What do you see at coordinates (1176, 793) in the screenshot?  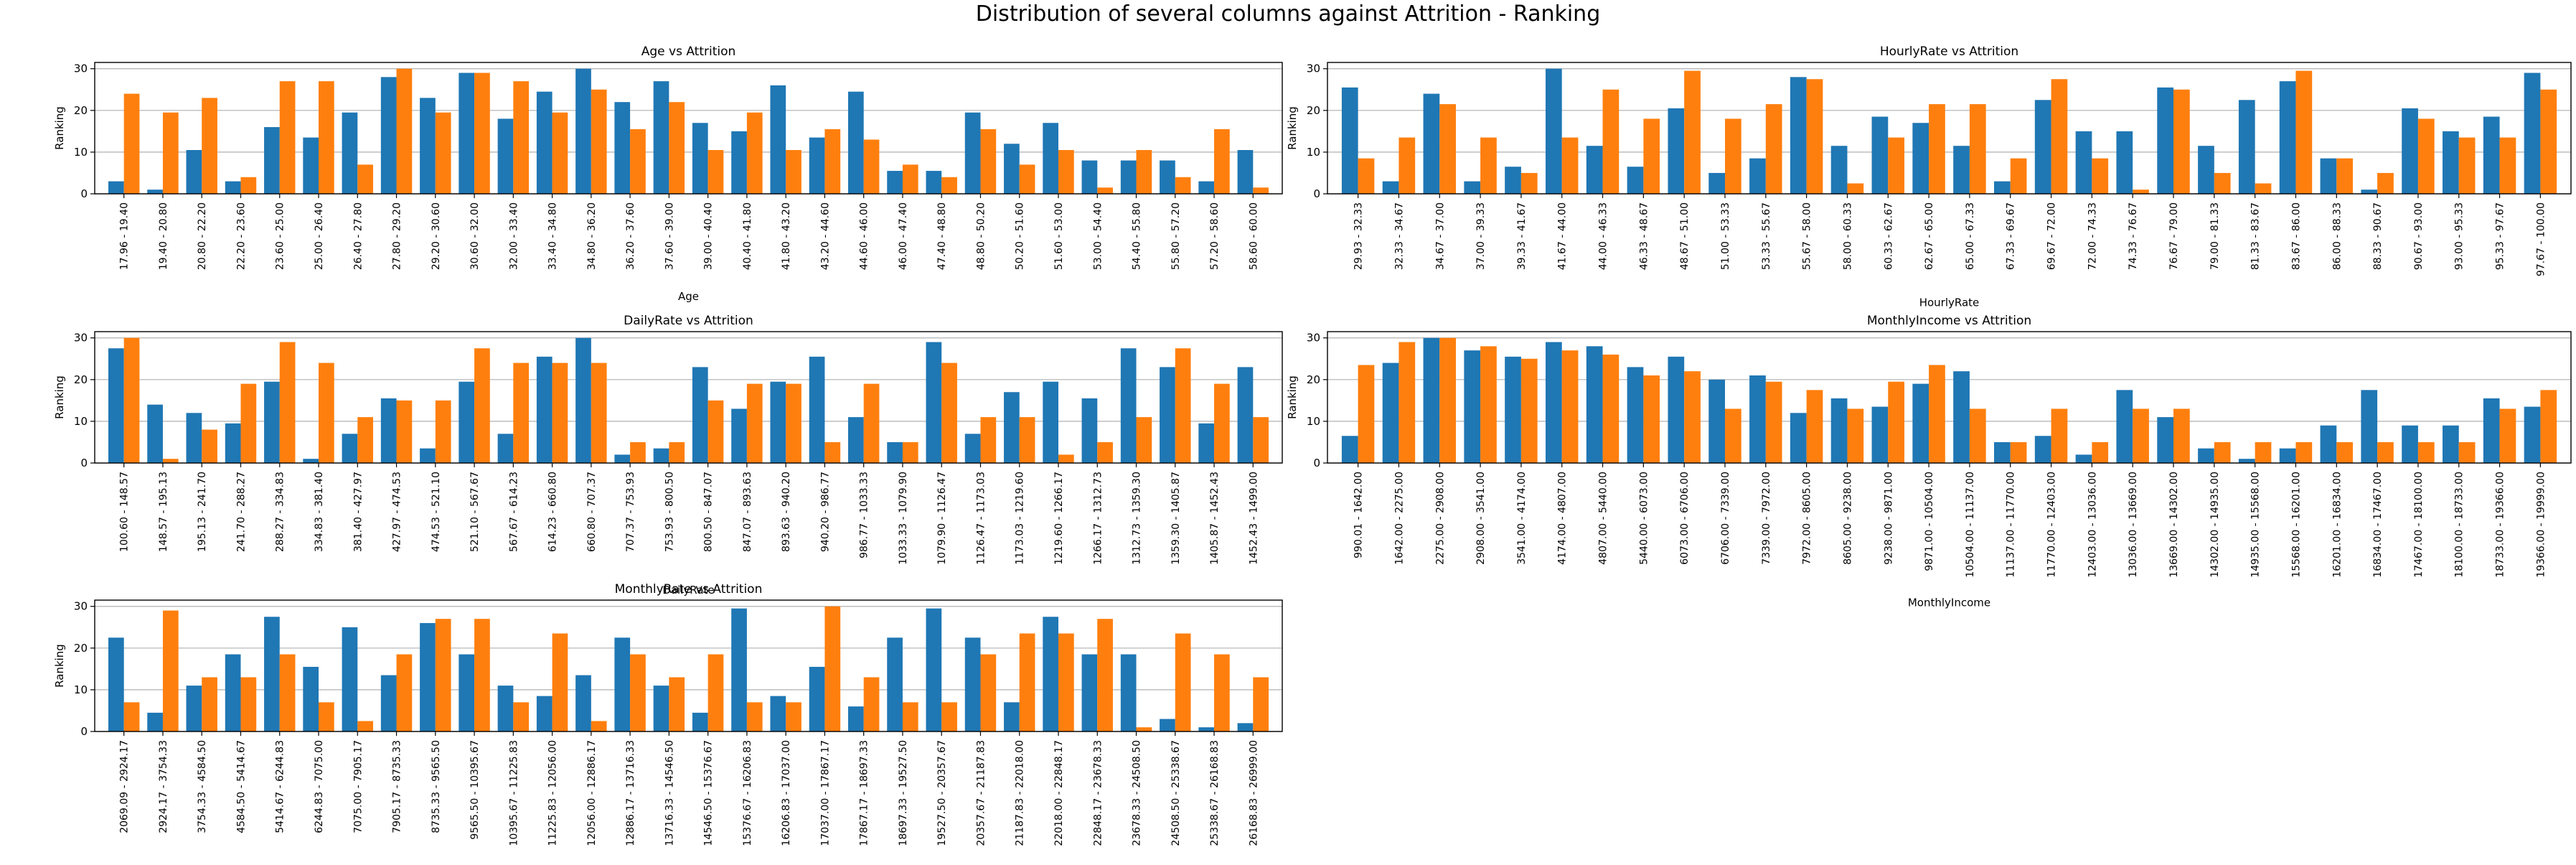 I see `x-tick-label: 24508.50 - 25338.67` at bounding box center [1176, 793].